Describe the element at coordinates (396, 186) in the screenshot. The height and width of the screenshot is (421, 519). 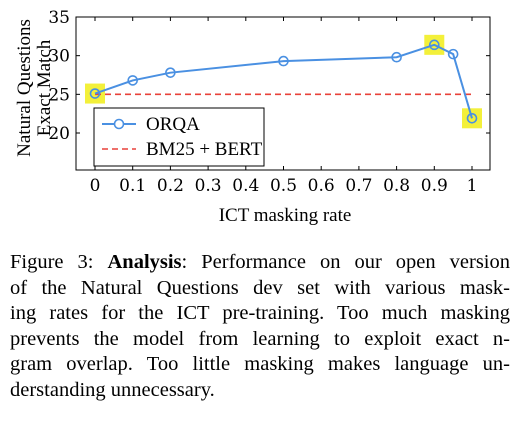
I see `x-tick-label: 0.8` at that location.